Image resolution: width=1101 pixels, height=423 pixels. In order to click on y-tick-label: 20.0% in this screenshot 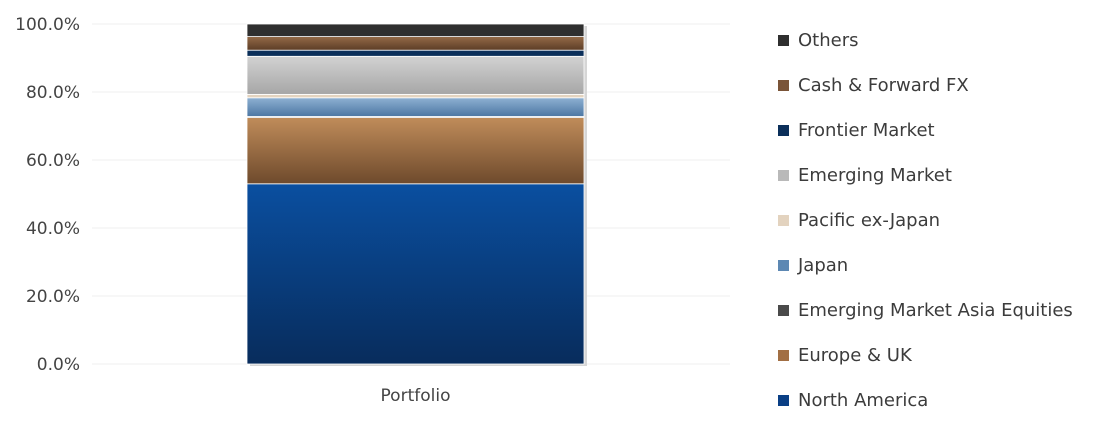, I will do `click(53, 297)`.